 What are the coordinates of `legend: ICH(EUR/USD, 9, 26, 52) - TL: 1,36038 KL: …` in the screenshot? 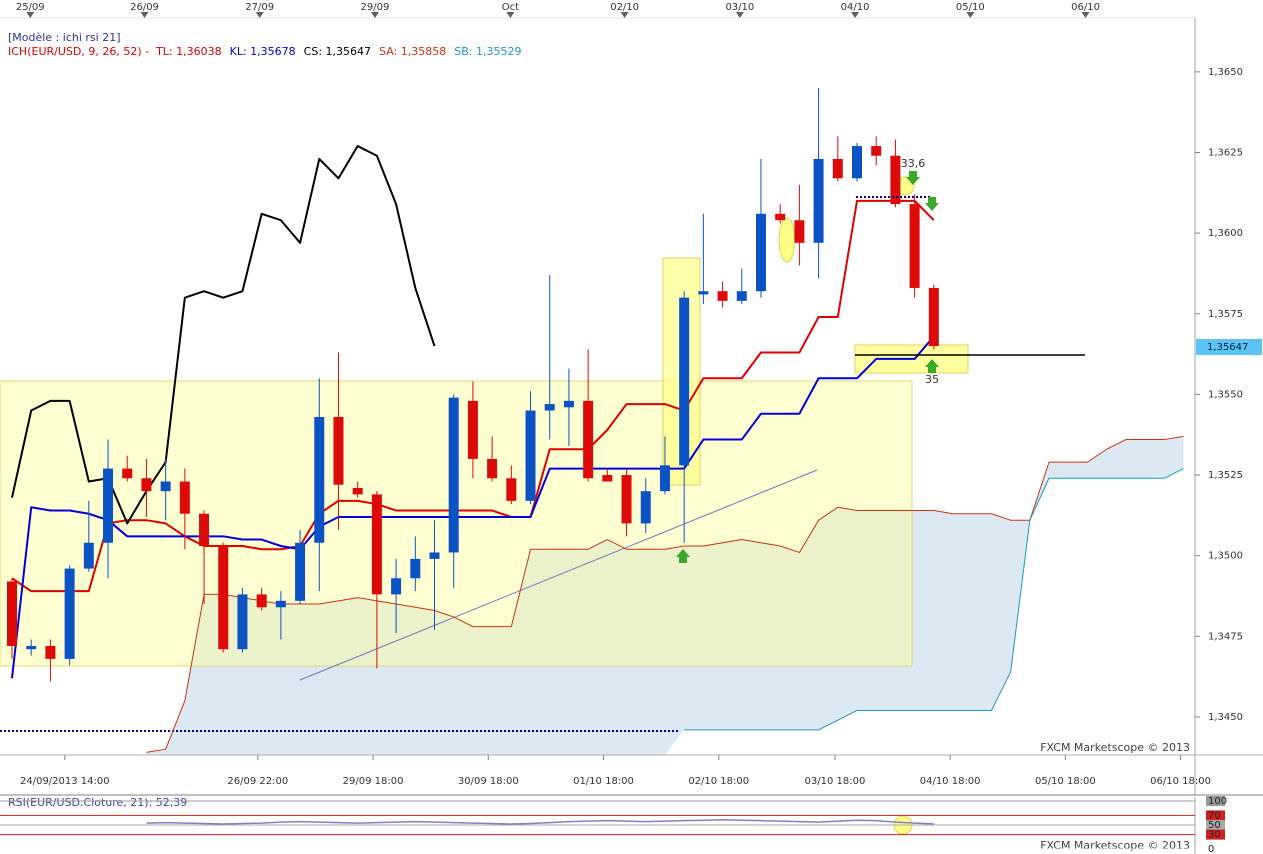 It's located at (264, 51).